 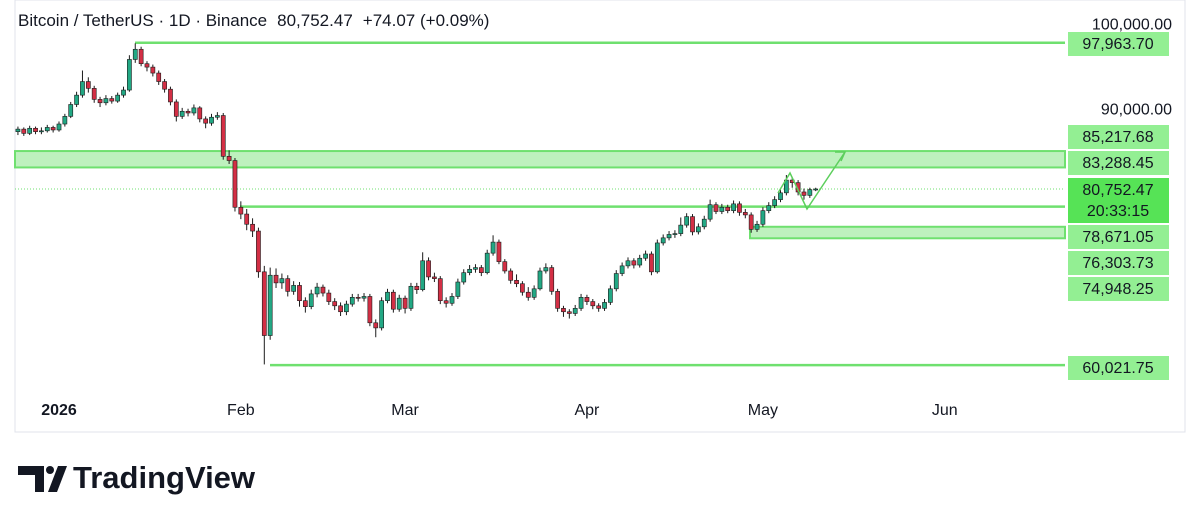 I want to click on x-tick-label: 2026, so click(x=59, y=410).